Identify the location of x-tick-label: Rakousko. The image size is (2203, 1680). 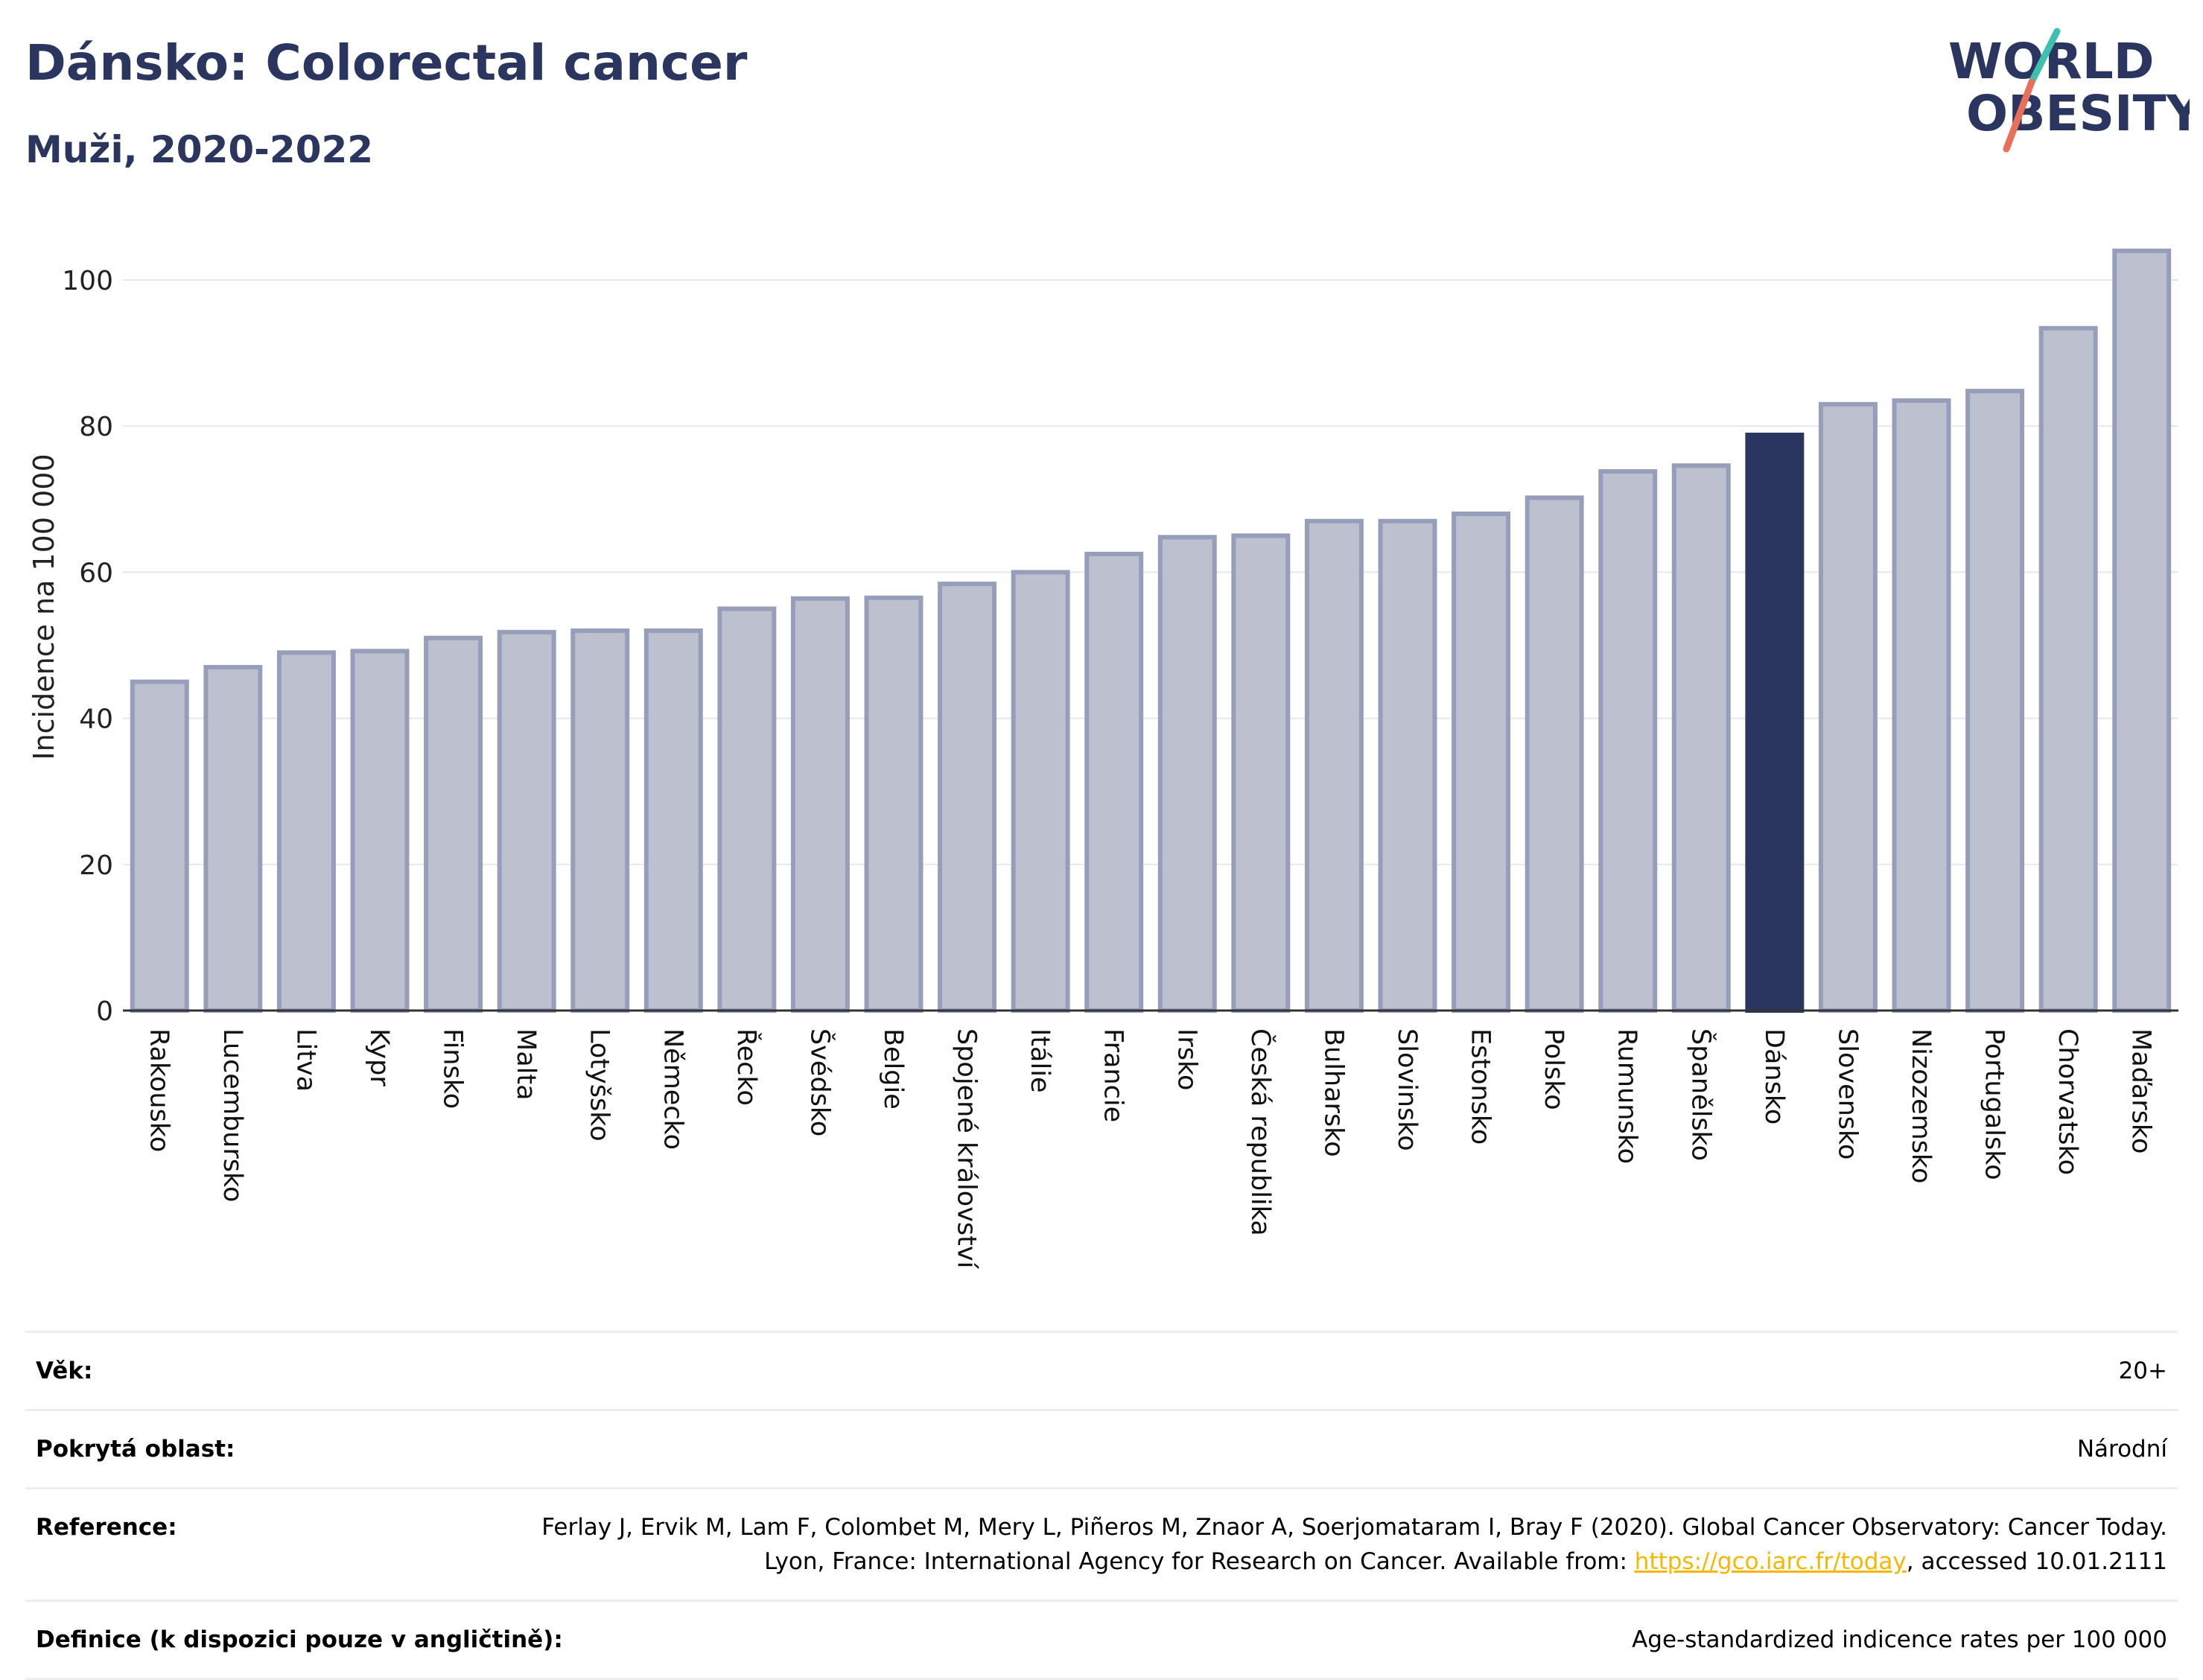
(159, 1090).